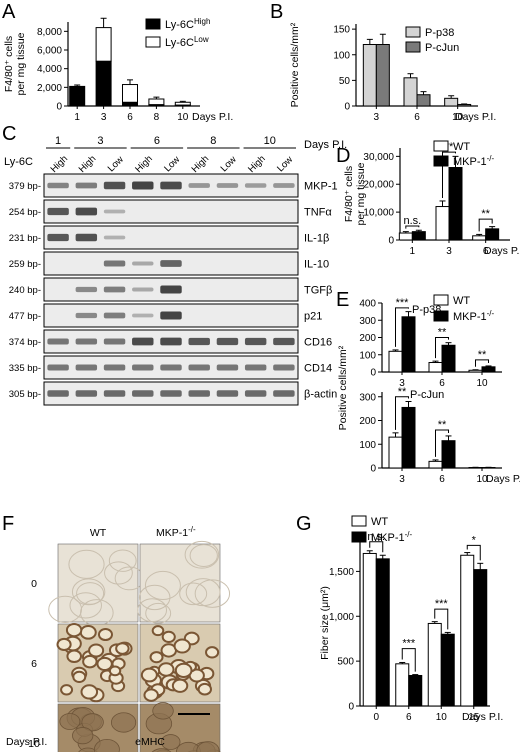 The height and width of the screenshot is (752, 520). Describe the element at coordinates (341, 617) in the screenshot. I see `y-tick-label: 1,000` at that location.